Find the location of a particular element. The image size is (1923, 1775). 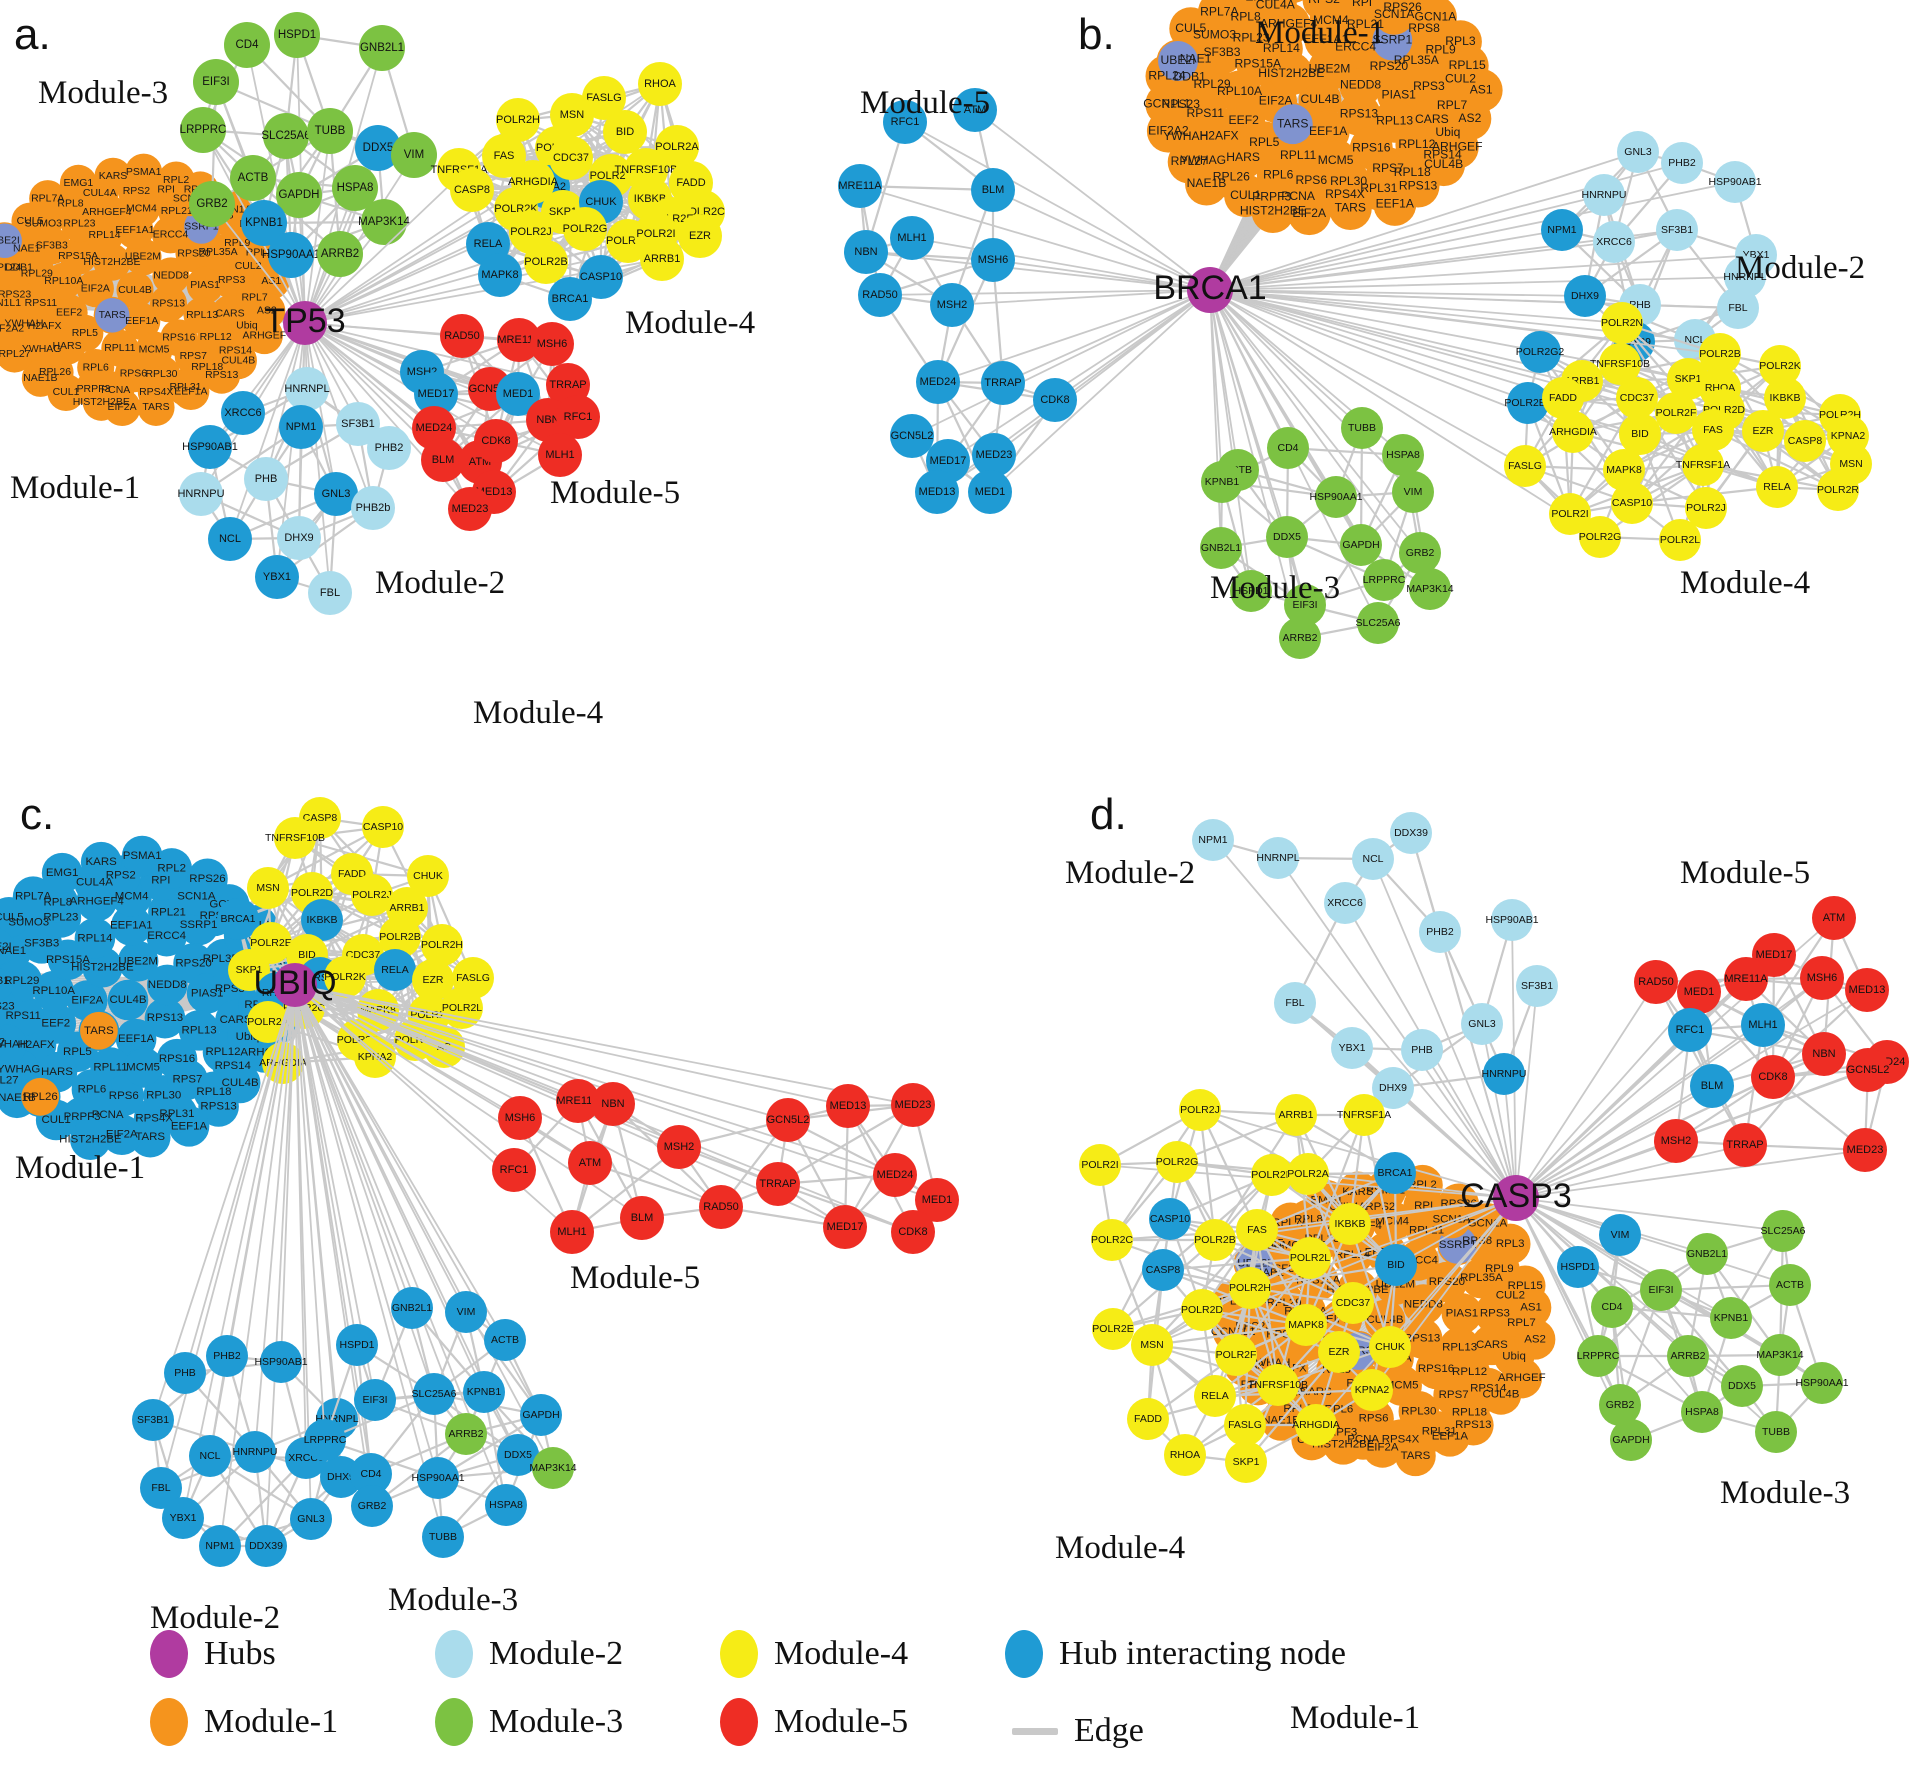

network-node: GRB2 is located at coordinates (212, 204).